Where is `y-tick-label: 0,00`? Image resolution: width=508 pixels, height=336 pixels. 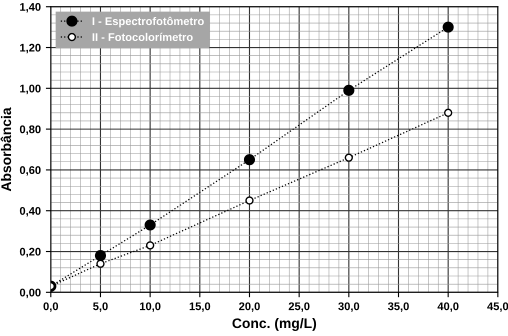 y-tick-label: 0,00 is located at coordinates (30, 293).